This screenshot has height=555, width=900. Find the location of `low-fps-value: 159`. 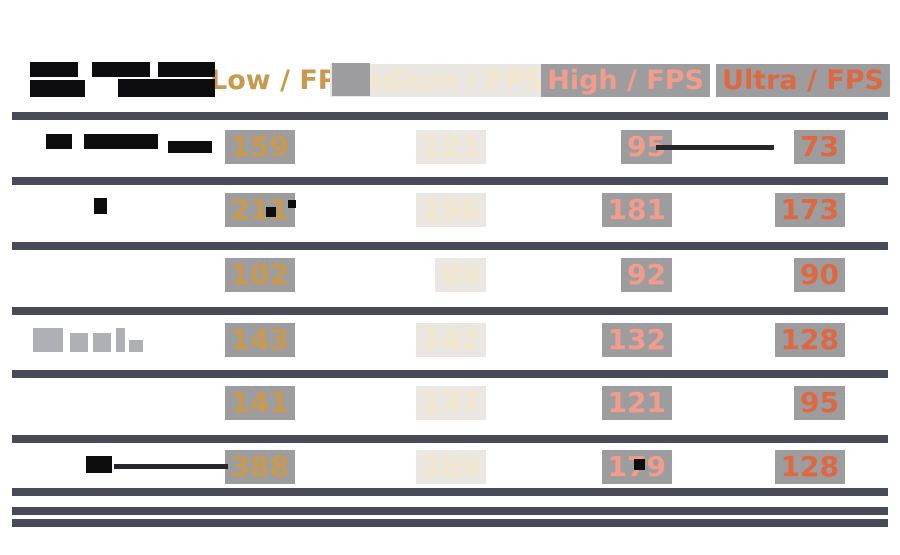

low-fps-value: 159 is located at coordinates (270, 147).